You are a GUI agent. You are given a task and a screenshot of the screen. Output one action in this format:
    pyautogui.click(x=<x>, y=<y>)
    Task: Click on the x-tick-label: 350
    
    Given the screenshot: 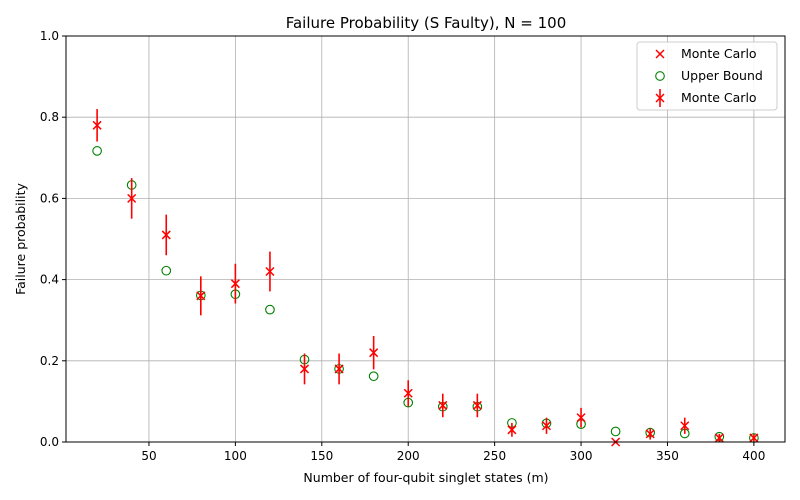 What is the action you would take?
    pyautogui.click(x=667, y=456)
    